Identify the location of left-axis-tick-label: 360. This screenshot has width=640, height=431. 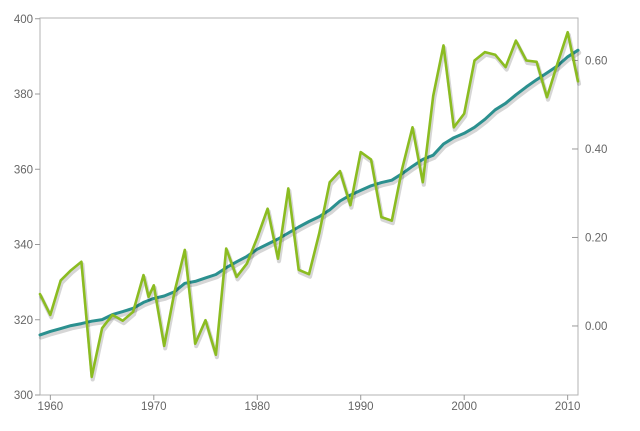
(23, 170).